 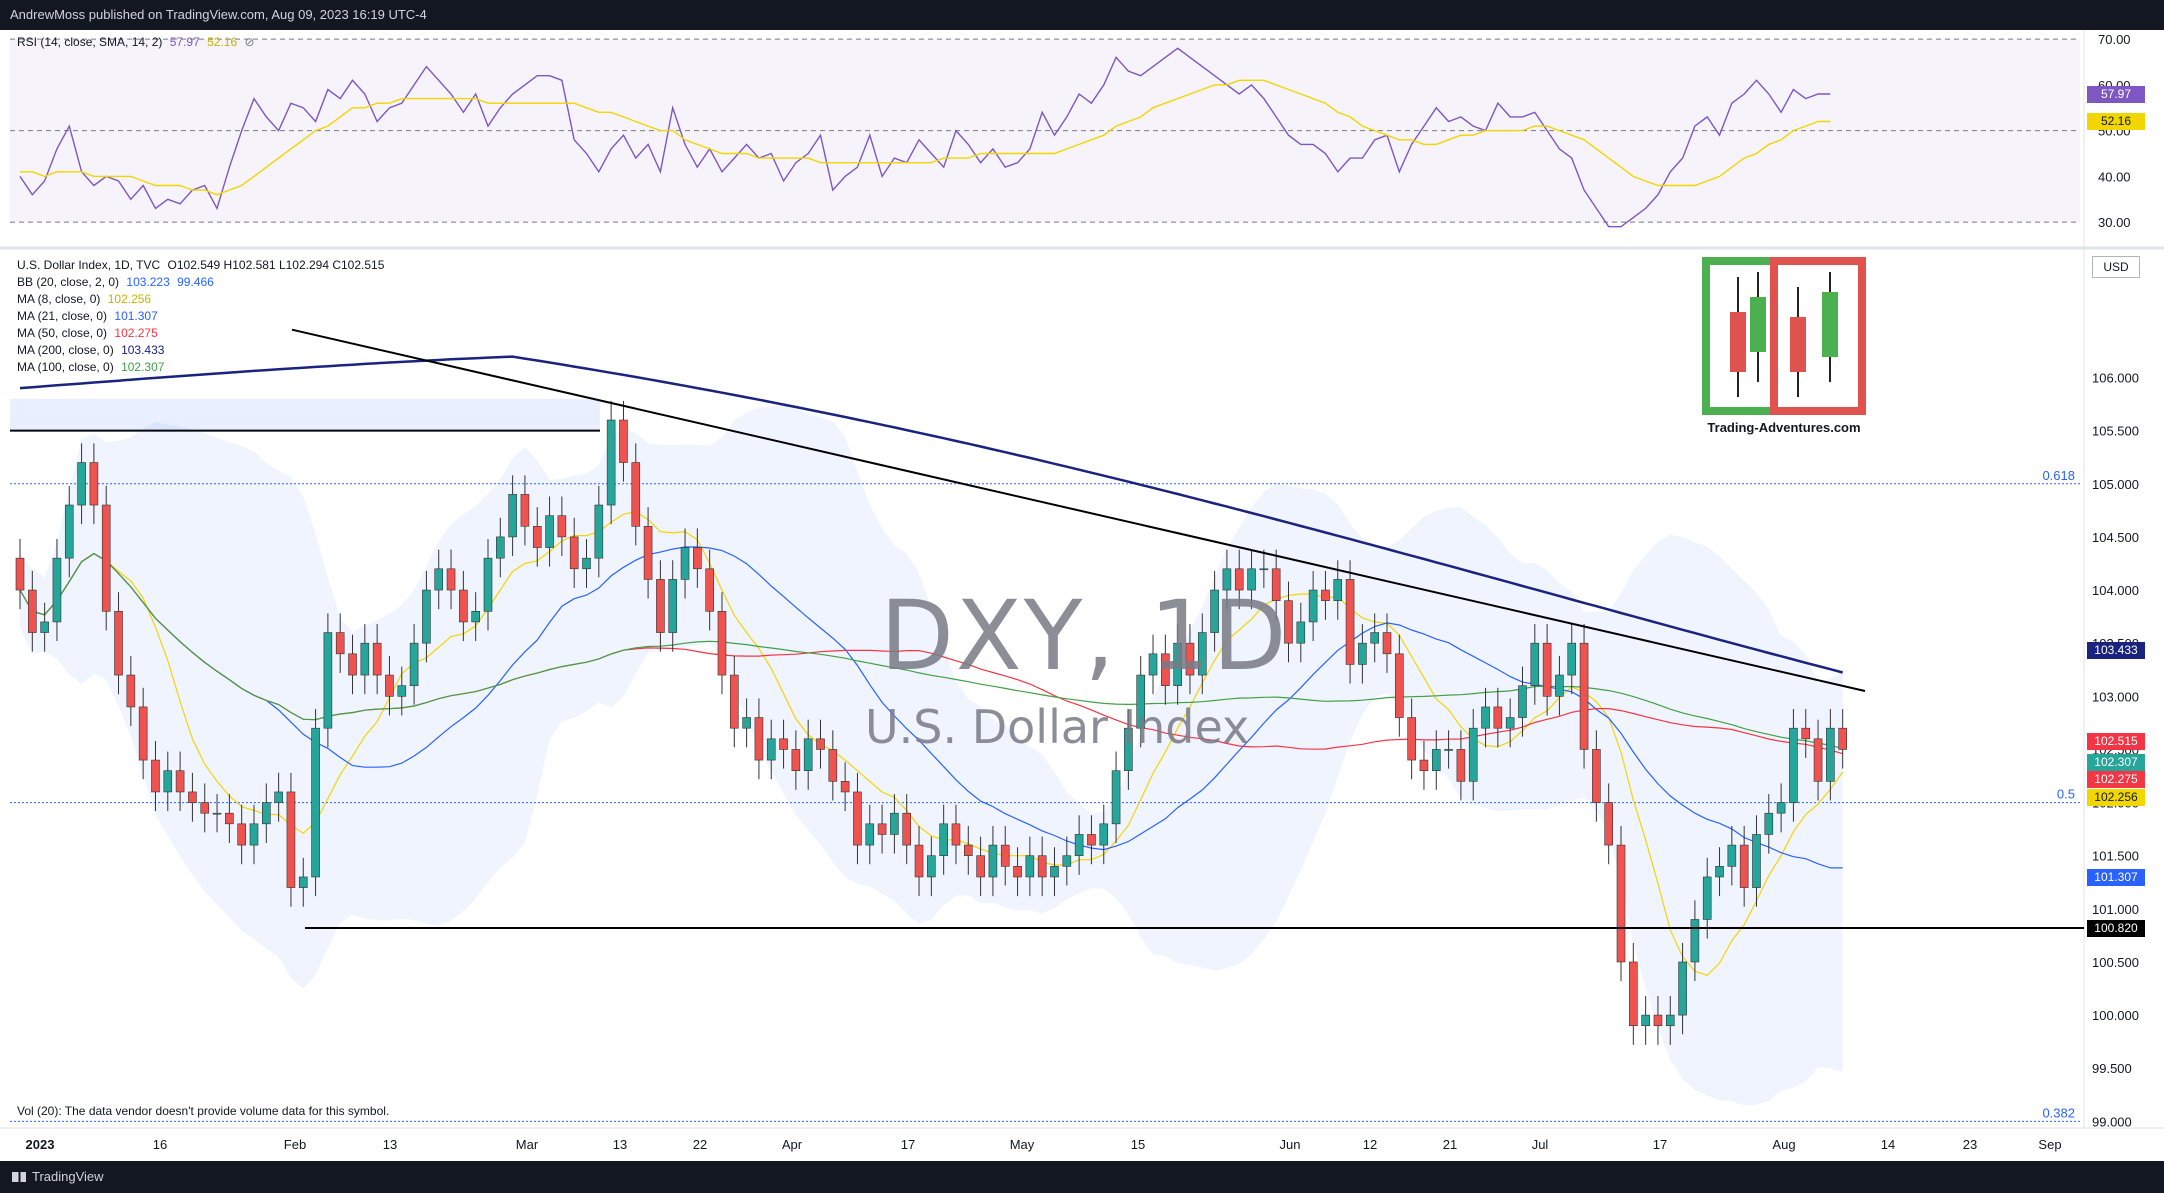 What do you see at coordinates (2116, 741) in the screenshot?
I see `price-badge: 102.515` at bounding box center [2116, 741].